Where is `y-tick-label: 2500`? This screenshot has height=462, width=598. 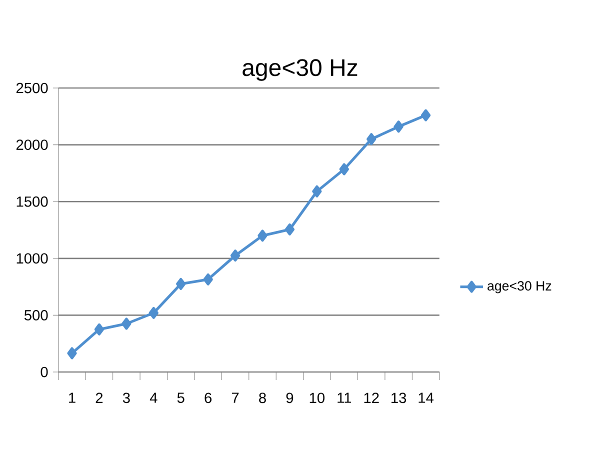
y-tick-label: 2500 is located at coordinates (32, 88).